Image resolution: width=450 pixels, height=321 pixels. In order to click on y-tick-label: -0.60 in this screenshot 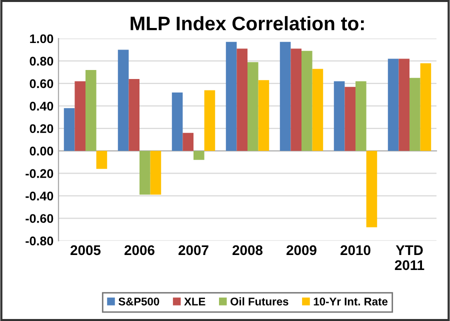, I will do `click(40, 218)`.